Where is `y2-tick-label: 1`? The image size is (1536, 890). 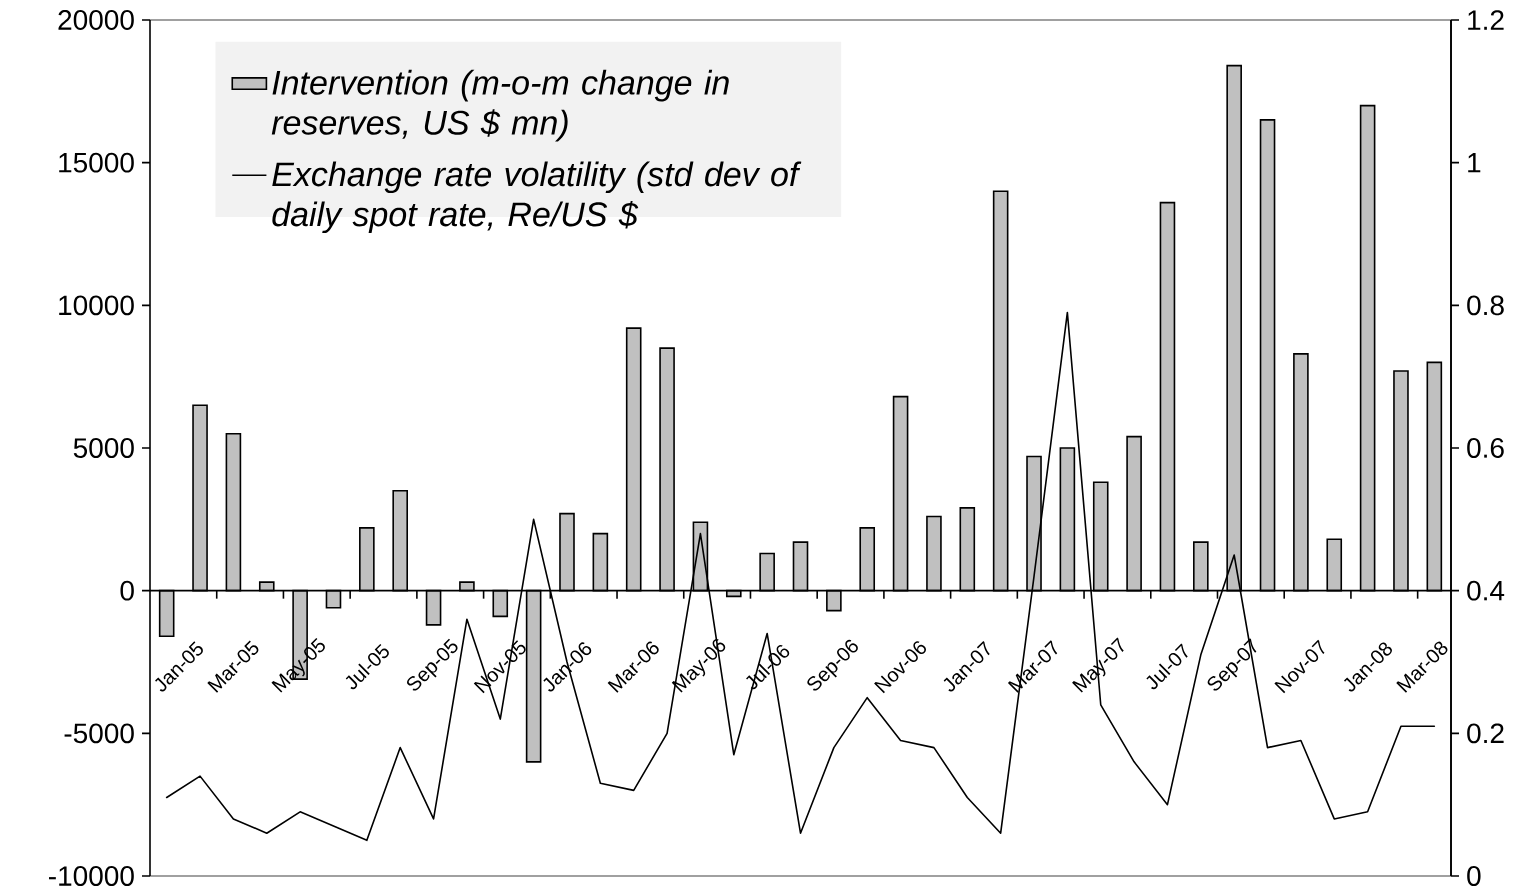
y2-tick-label: 1 is located at coordinates (1474, 163).